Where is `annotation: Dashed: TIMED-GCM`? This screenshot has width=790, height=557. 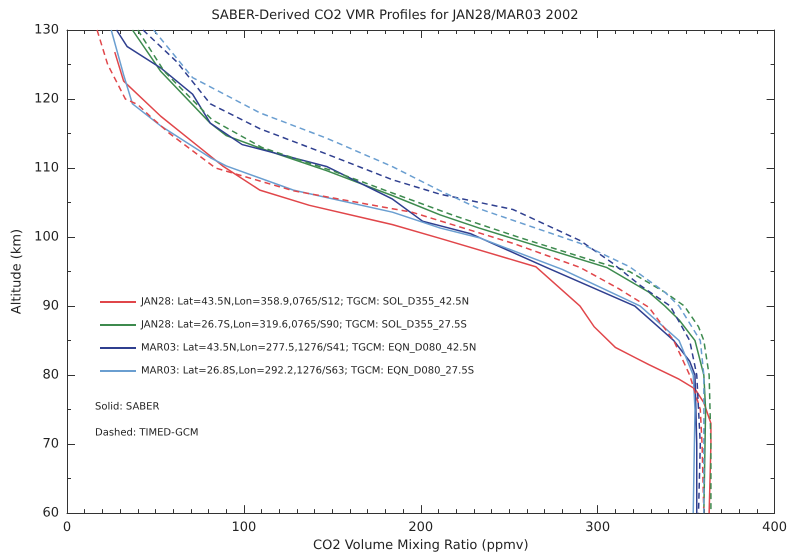
annotation: Dashed: TIMED-GCM is located at coordinates (146, 433).